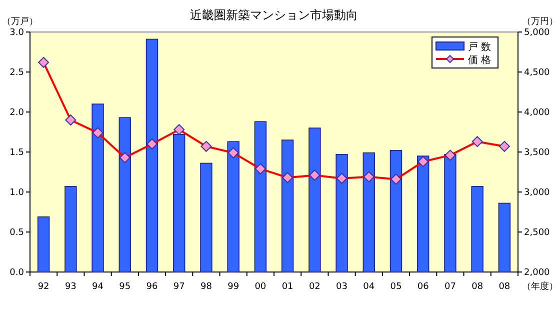  I want to click on y-tick-label: 3.0, so click(17, 33).